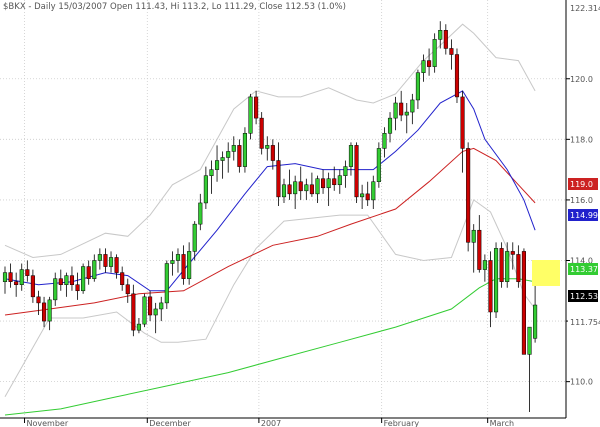  Describe the element at coordinates (402, 423) in the screenshot. I see `x-tick-label: February` at that location.